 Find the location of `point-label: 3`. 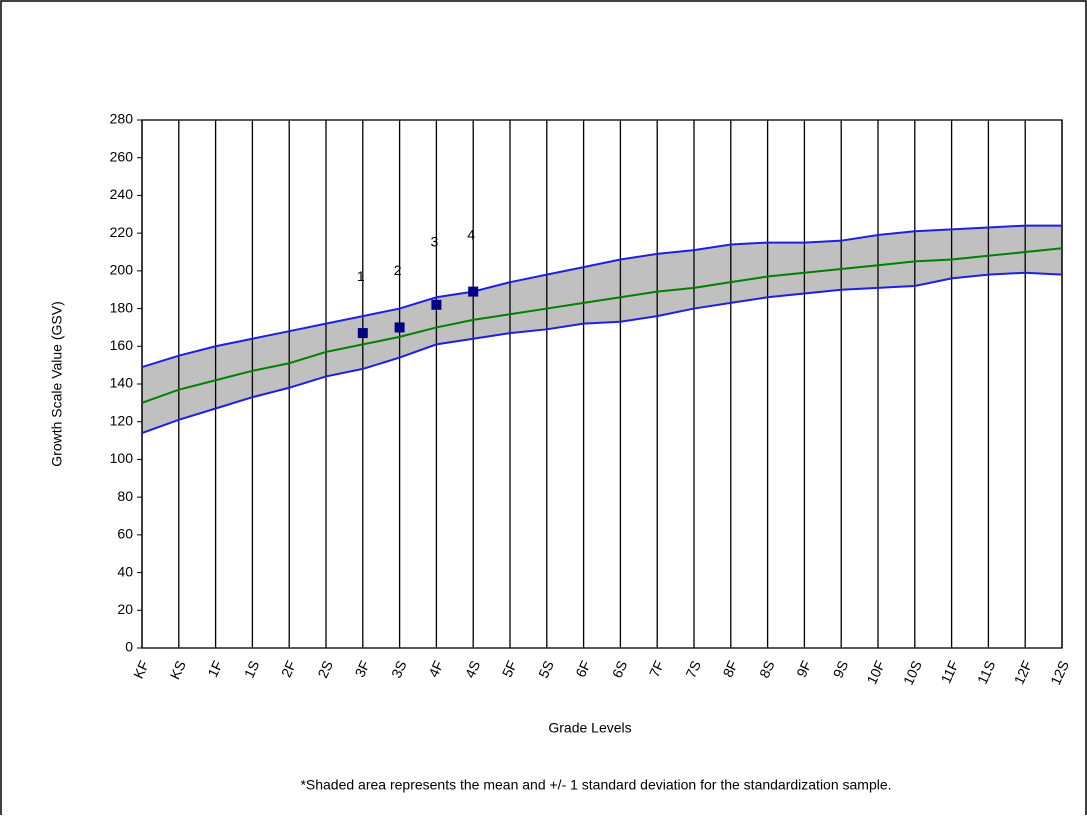

point-label: 3 is located at coordinates (435, 242).